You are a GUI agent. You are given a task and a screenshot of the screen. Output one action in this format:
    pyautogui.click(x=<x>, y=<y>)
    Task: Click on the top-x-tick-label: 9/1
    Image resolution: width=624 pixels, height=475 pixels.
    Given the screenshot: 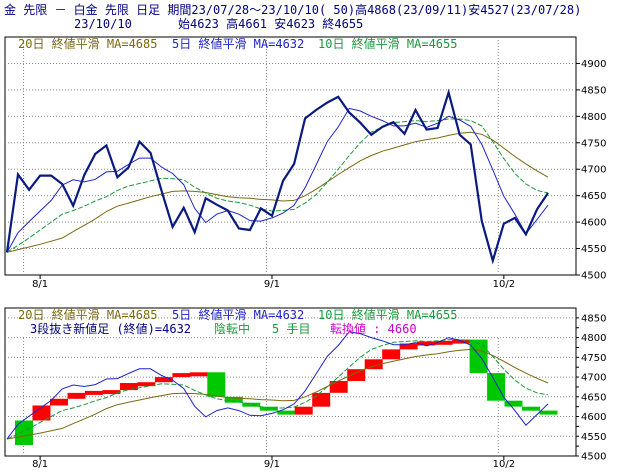 What is the action you would take?
    pyautogui.click(x=272, y=284)
    